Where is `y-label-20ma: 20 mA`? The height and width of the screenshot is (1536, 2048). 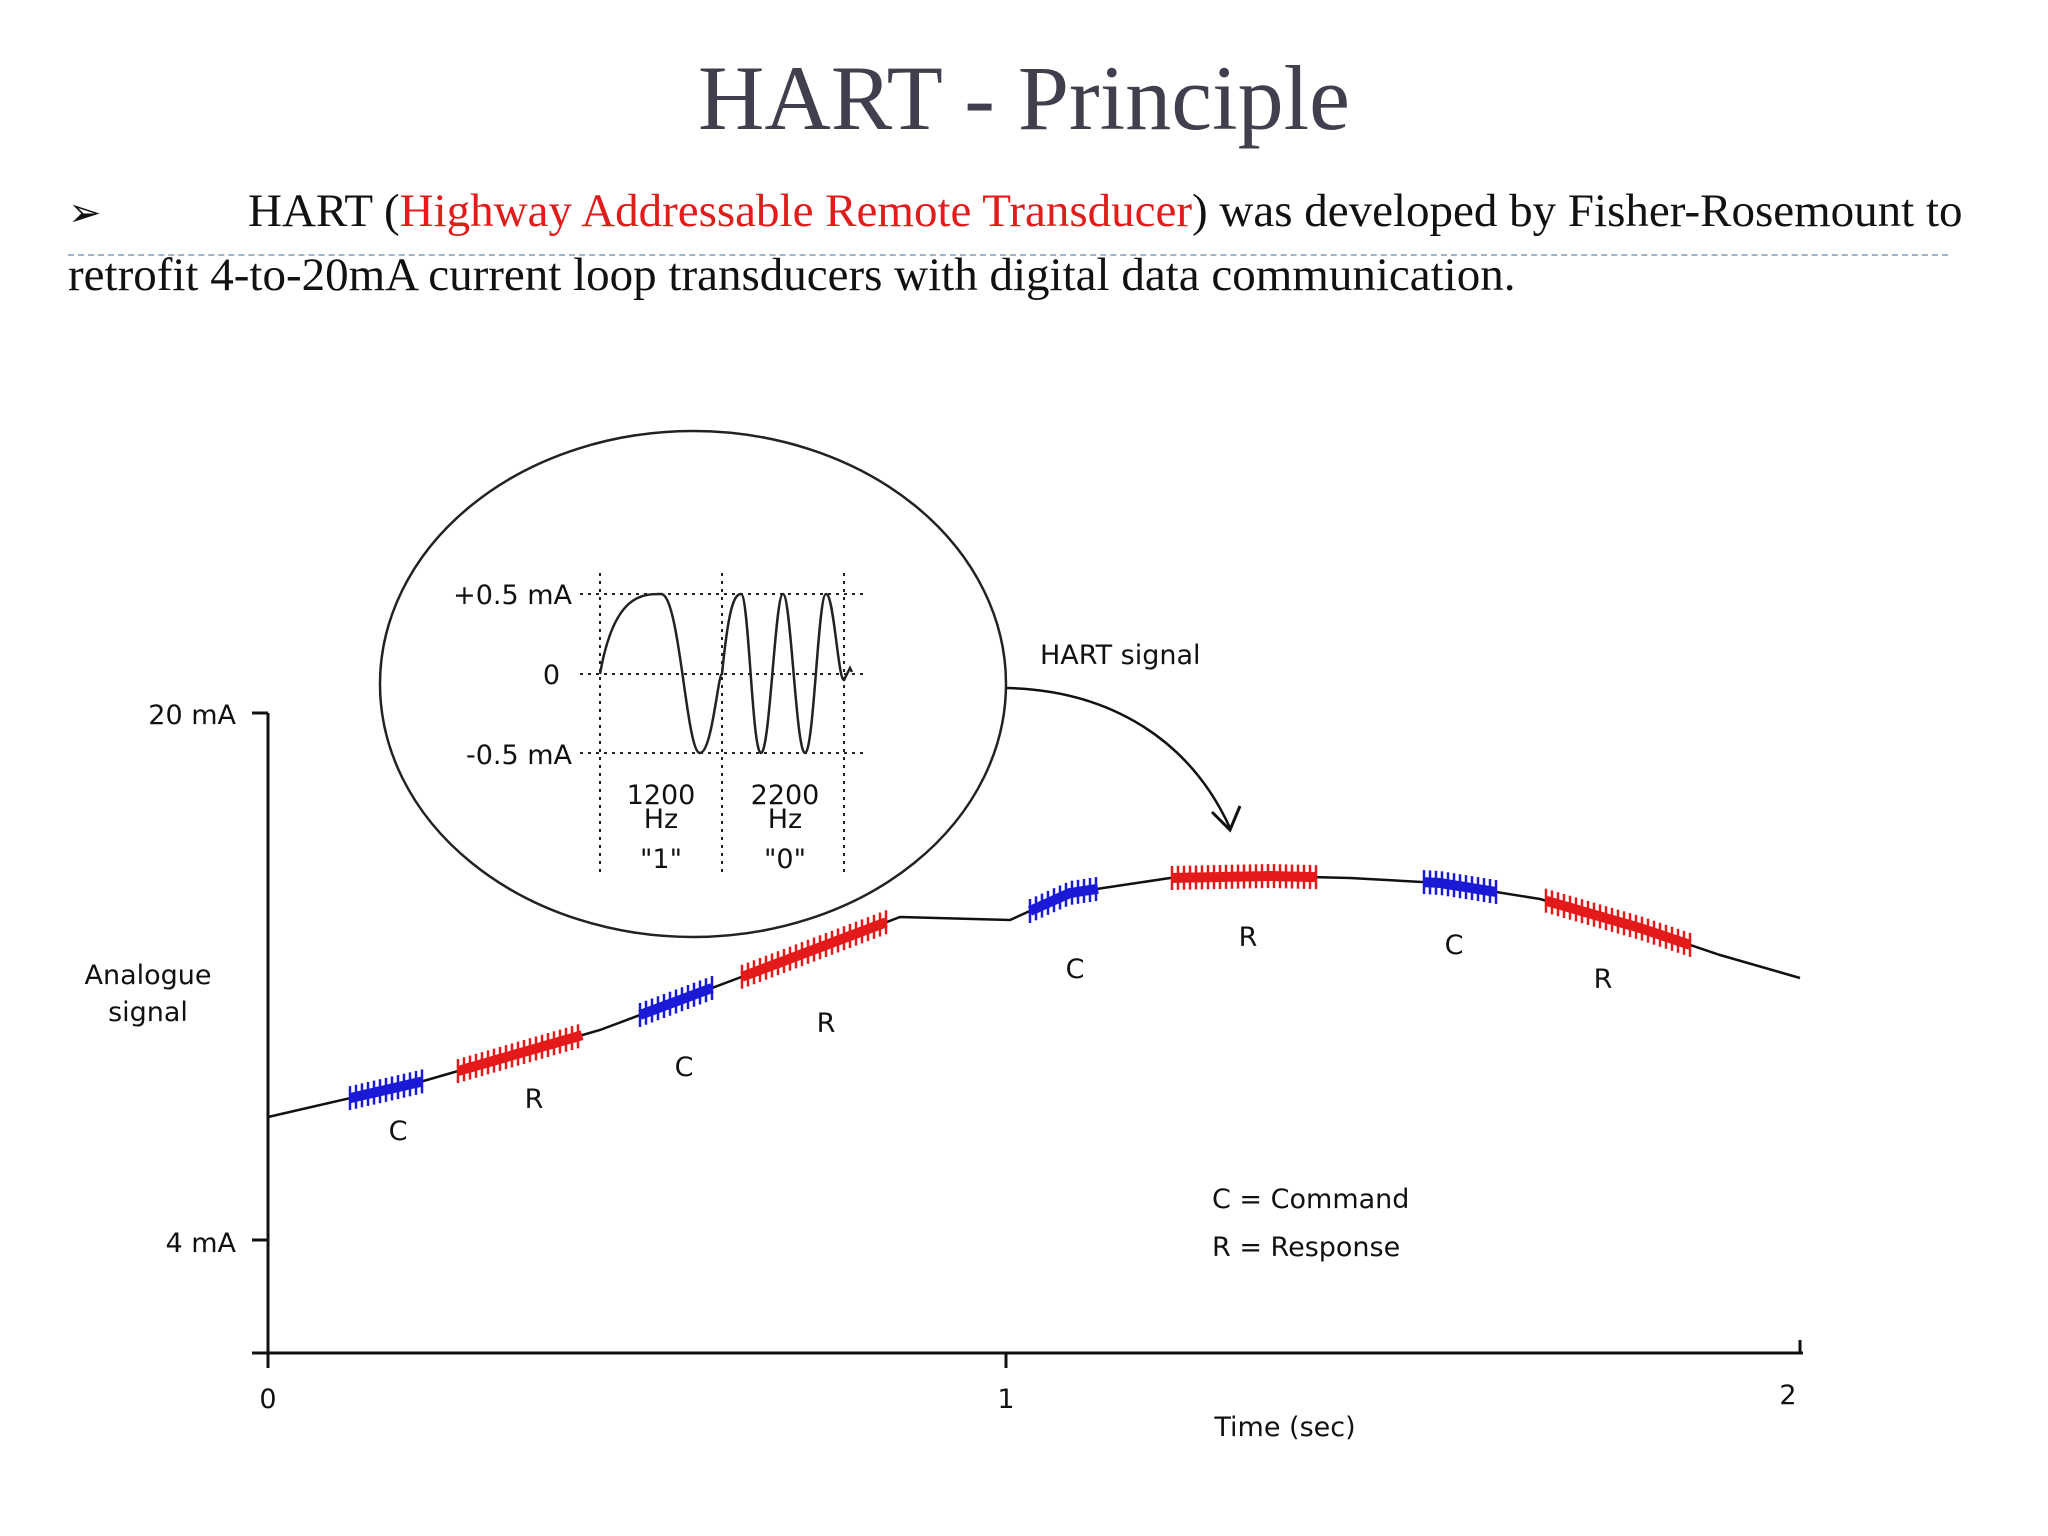
y-label-20ma: 20 mA is located at coordinates (192, 715).